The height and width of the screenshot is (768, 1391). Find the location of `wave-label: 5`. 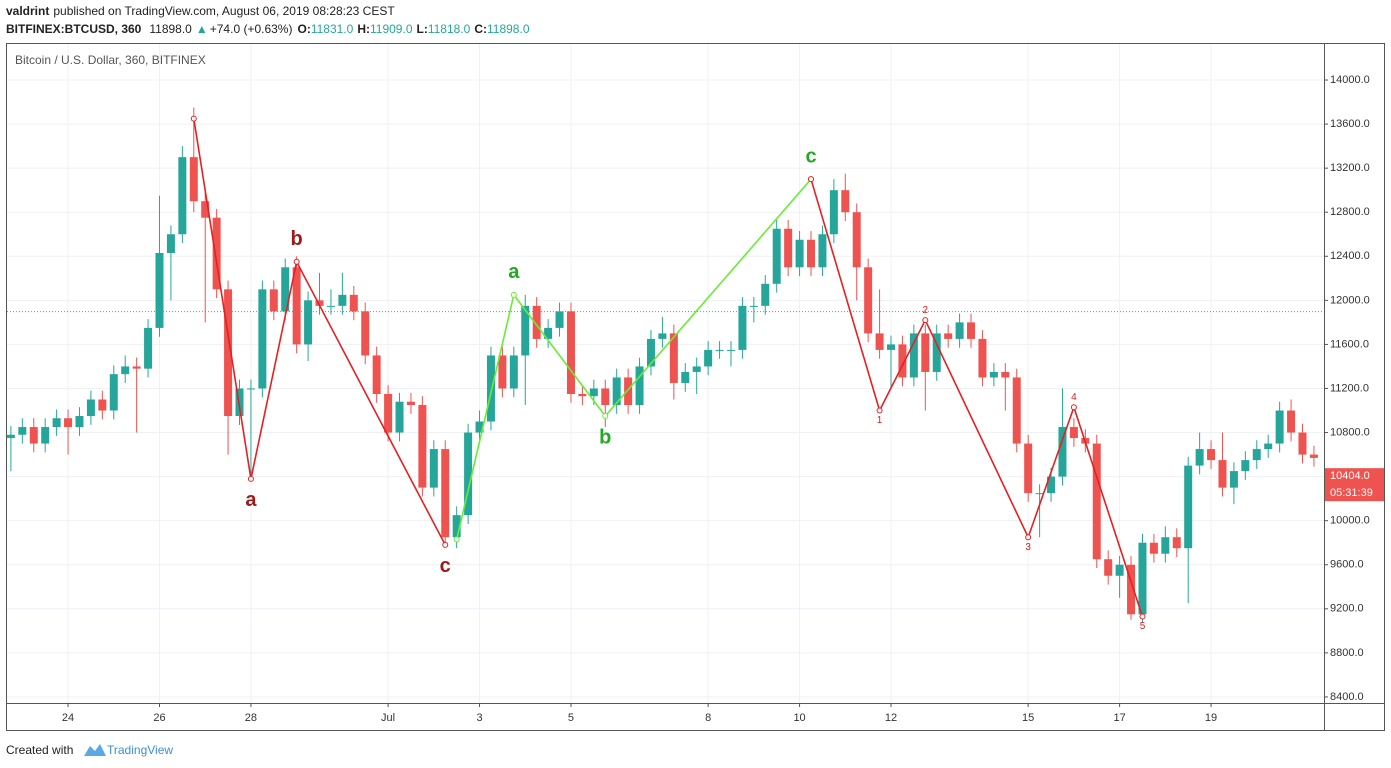

wave-label: 5 is located at coordinates (1143, 626).